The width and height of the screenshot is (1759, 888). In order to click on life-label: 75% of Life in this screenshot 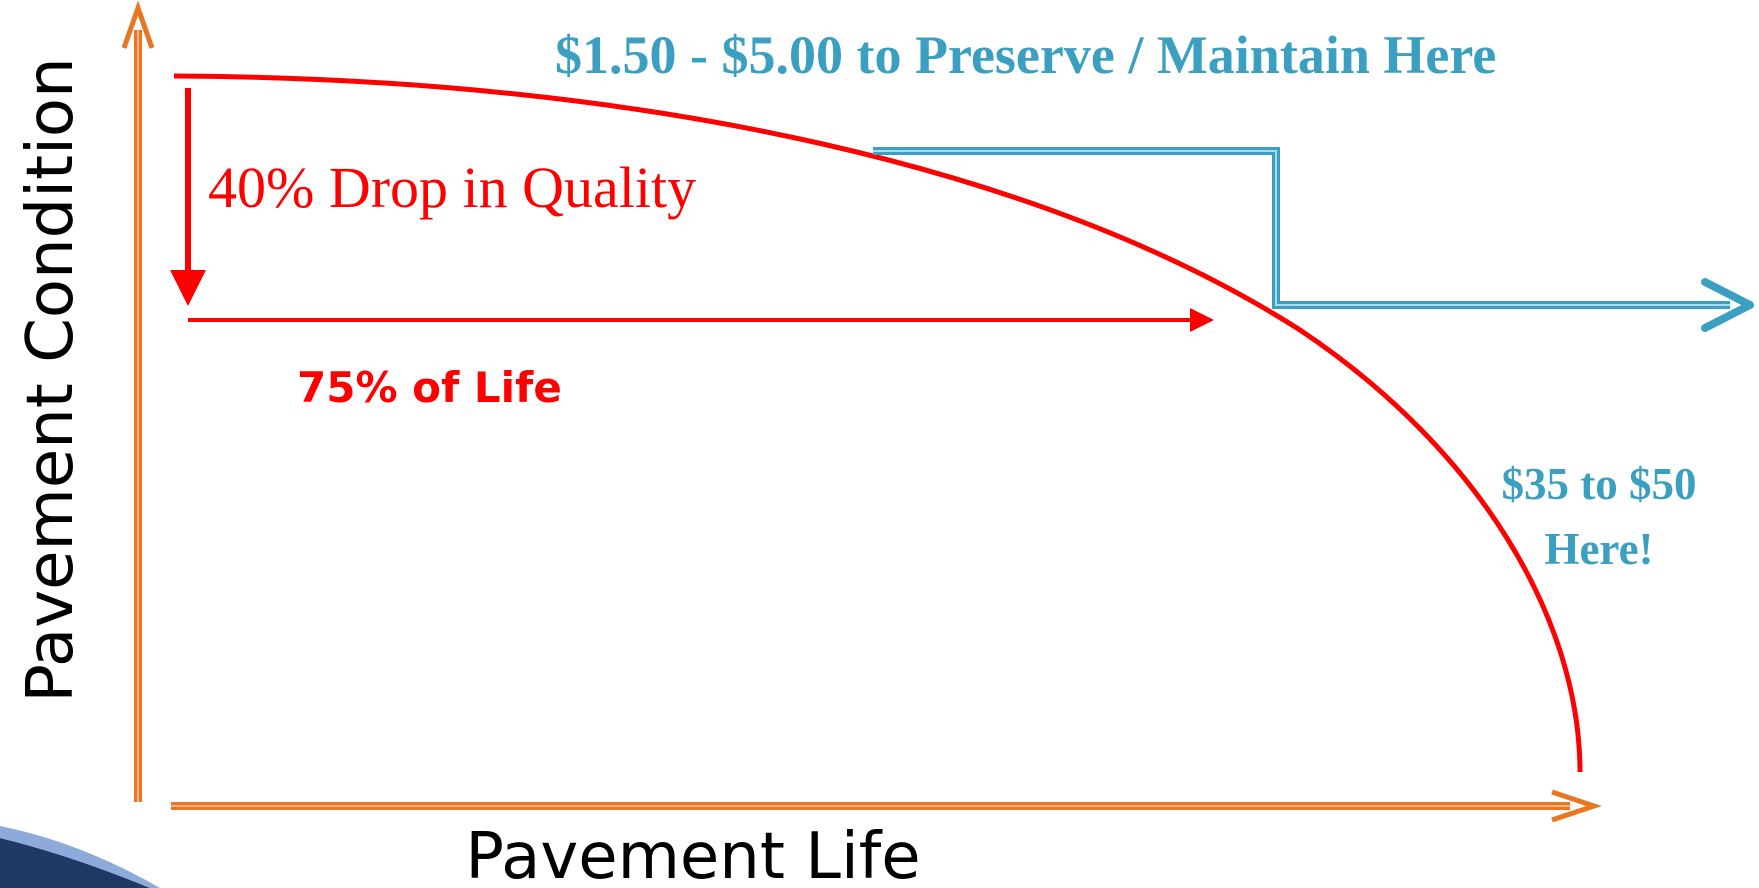, I will do `click(429, 387)`.